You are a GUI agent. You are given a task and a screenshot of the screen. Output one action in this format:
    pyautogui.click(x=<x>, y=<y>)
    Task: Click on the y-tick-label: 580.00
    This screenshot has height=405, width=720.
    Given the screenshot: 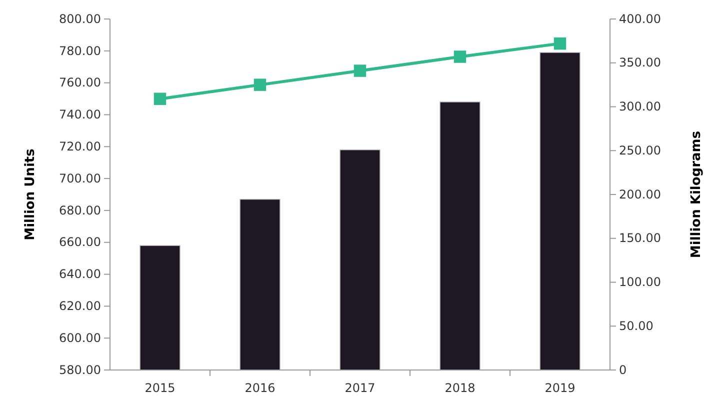 What is the action you would take?
    pyautogui.click(x=80, y=369)
    